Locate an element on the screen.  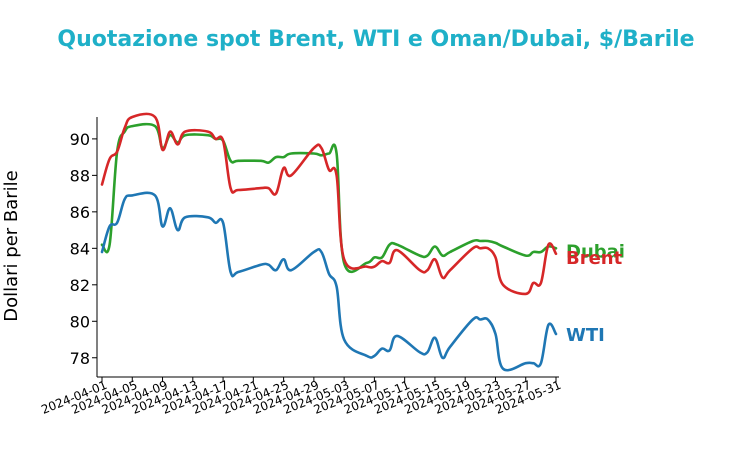
y-ticks: 78 80 82 84 86 88 90 is located at coordinates (83, 249).